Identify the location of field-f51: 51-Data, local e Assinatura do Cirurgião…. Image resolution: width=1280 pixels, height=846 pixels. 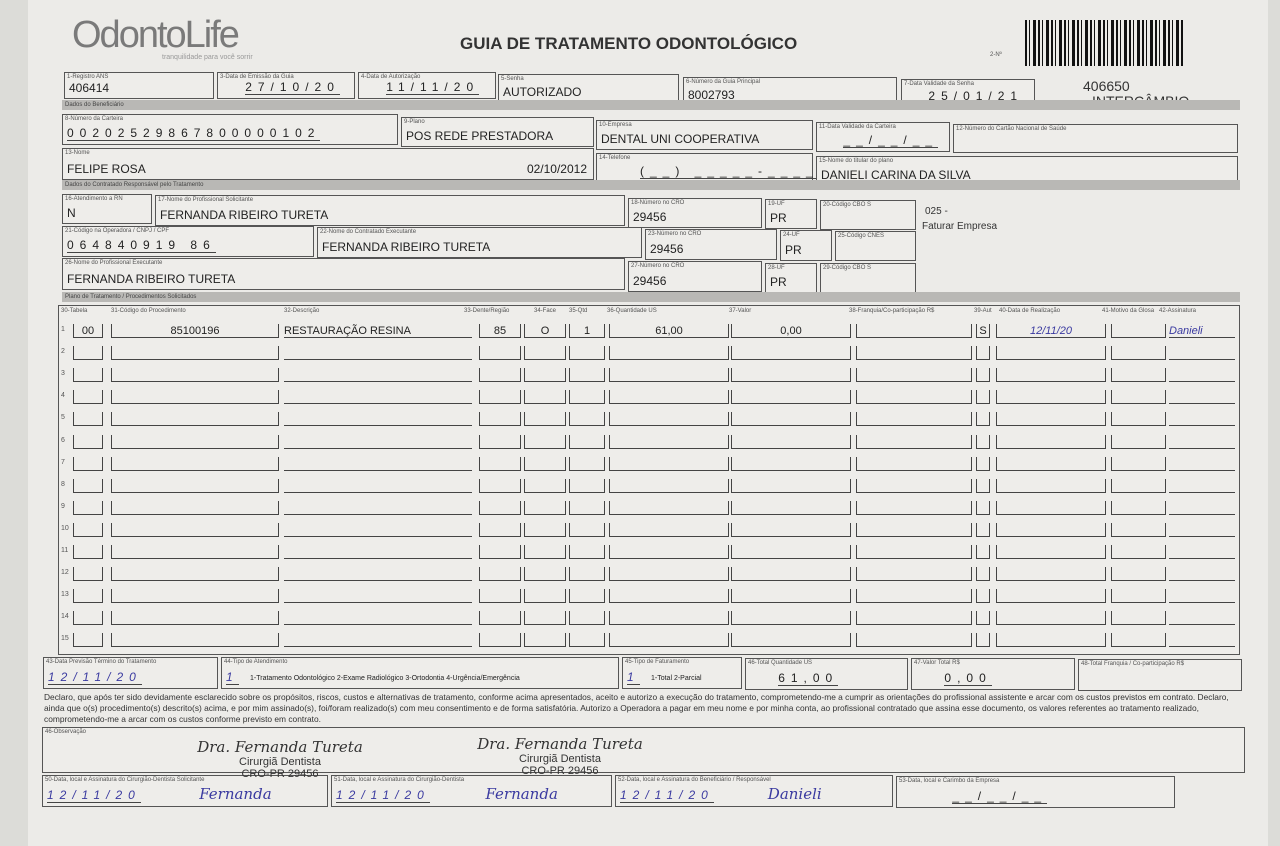
(471, 791).